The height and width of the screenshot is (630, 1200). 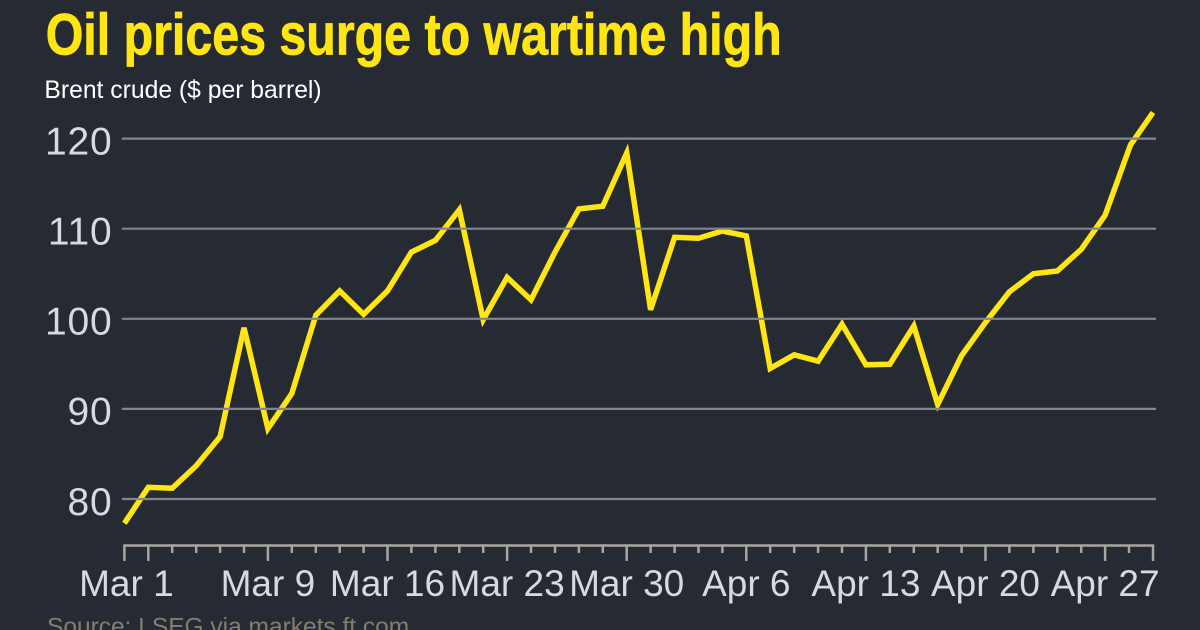 I want to click on svg-text: 110, so click(x=80, y=232).